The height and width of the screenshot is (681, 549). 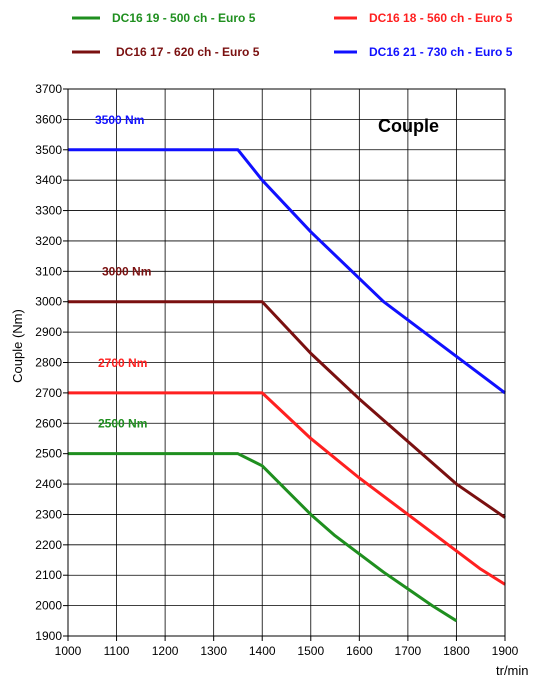 What do you see at coordinates (48, 636) in the screenshot?
I see `y-tick-label: 1900` at bounding box center [48, 636].